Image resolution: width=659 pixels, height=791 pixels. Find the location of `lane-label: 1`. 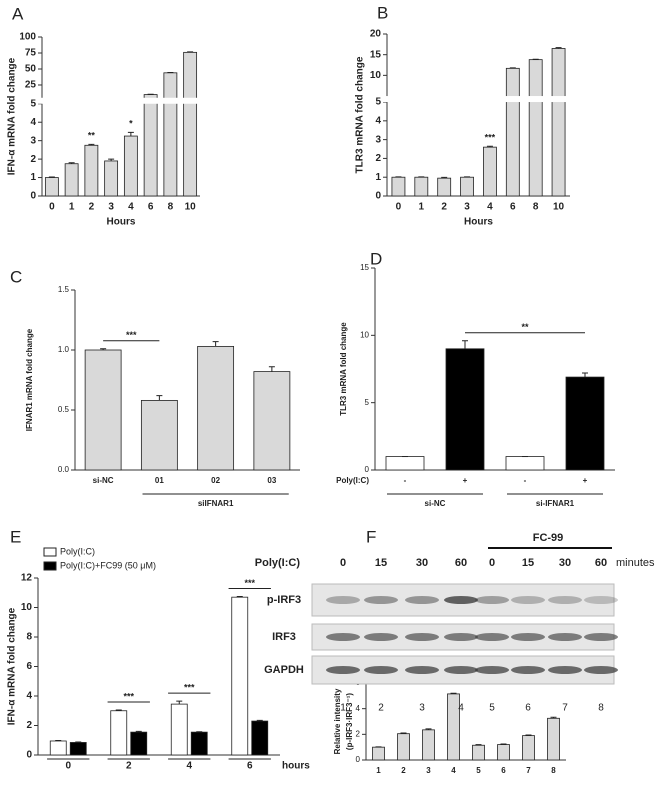

lane-label: 1 is located at coordinates (343, 708).